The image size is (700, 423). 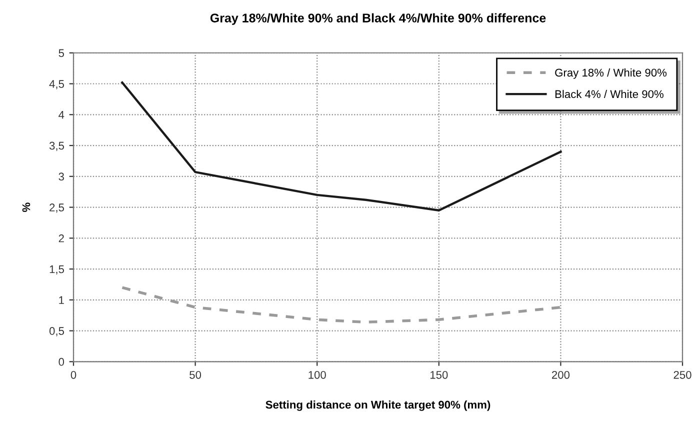 I want to click on y-tick-label: 4, so click(x=61, y=115).